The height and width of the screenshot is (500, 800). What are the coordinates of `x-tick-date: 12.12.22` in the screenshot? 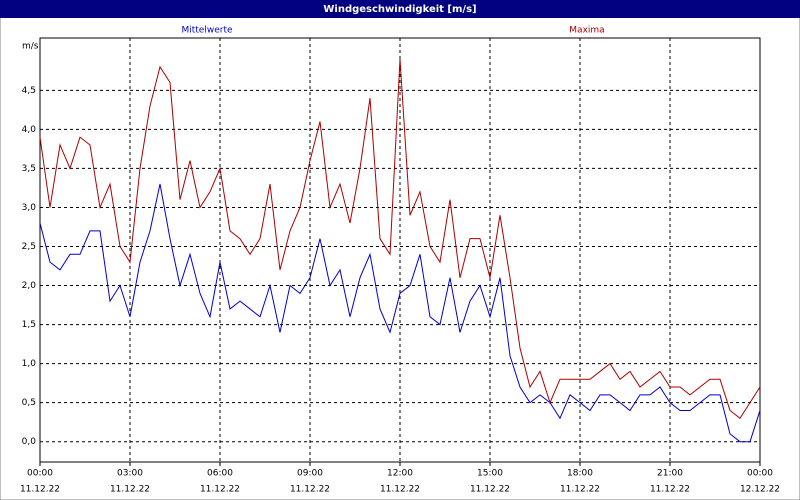 It's located at (760, 490).